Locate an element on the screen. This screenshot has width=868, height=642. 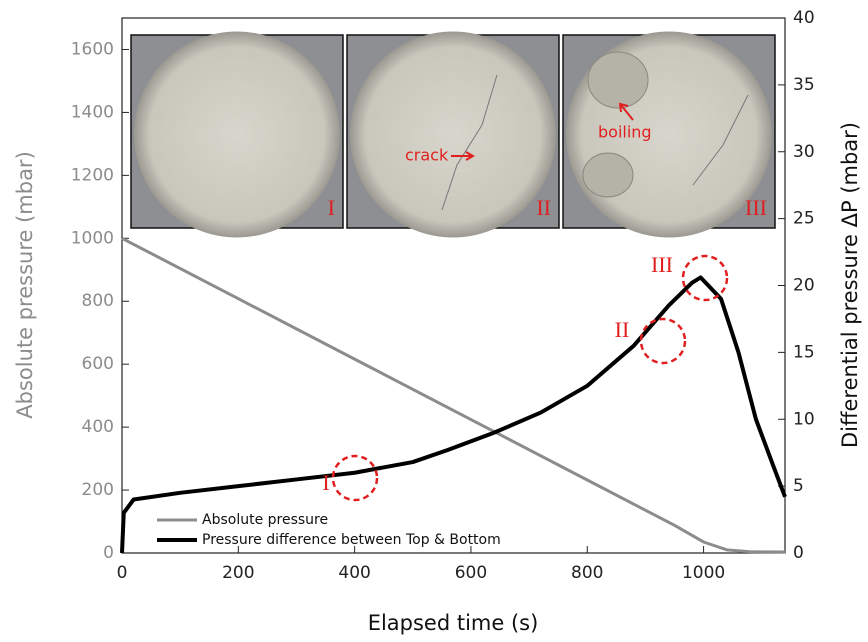
x-tick-label: 200 is located at coordinates (238, 573).